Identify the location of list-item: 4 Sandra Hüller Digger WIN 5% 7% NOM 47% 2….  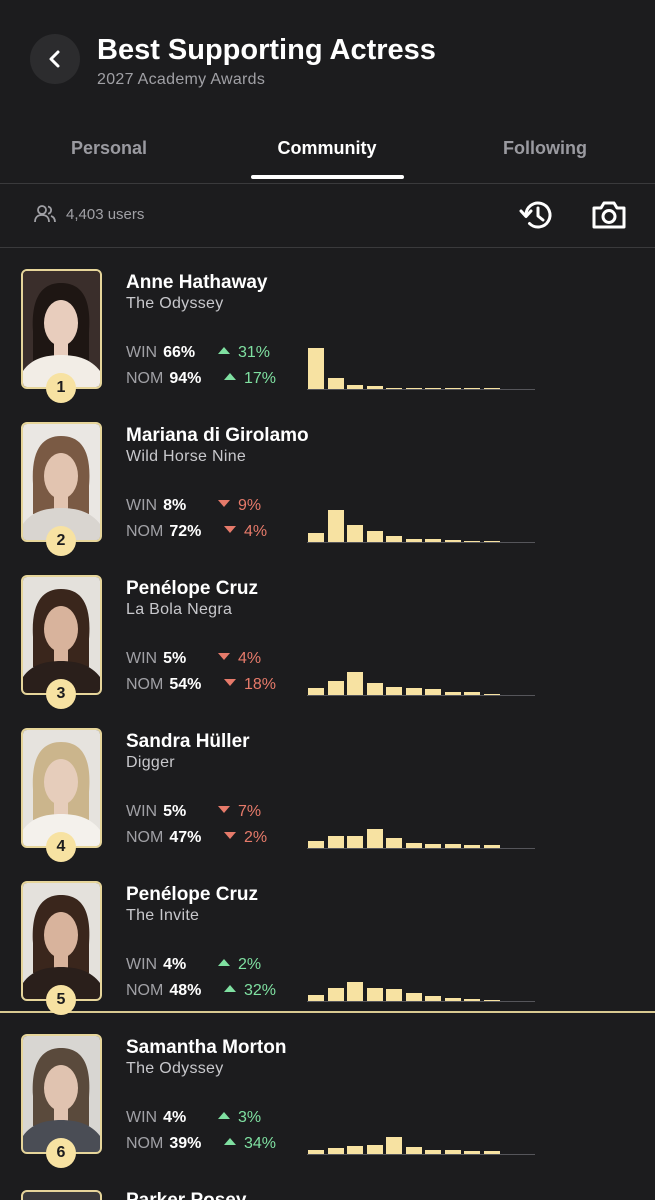
(327, 784).